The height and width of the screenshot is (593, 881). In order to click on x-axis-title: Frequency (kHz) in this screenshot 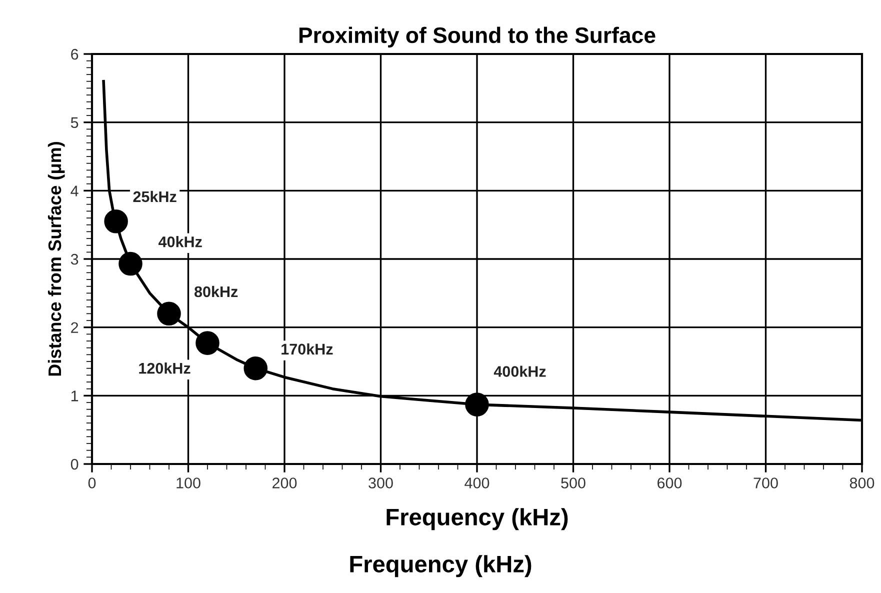, I will do `click(477, 519)`.